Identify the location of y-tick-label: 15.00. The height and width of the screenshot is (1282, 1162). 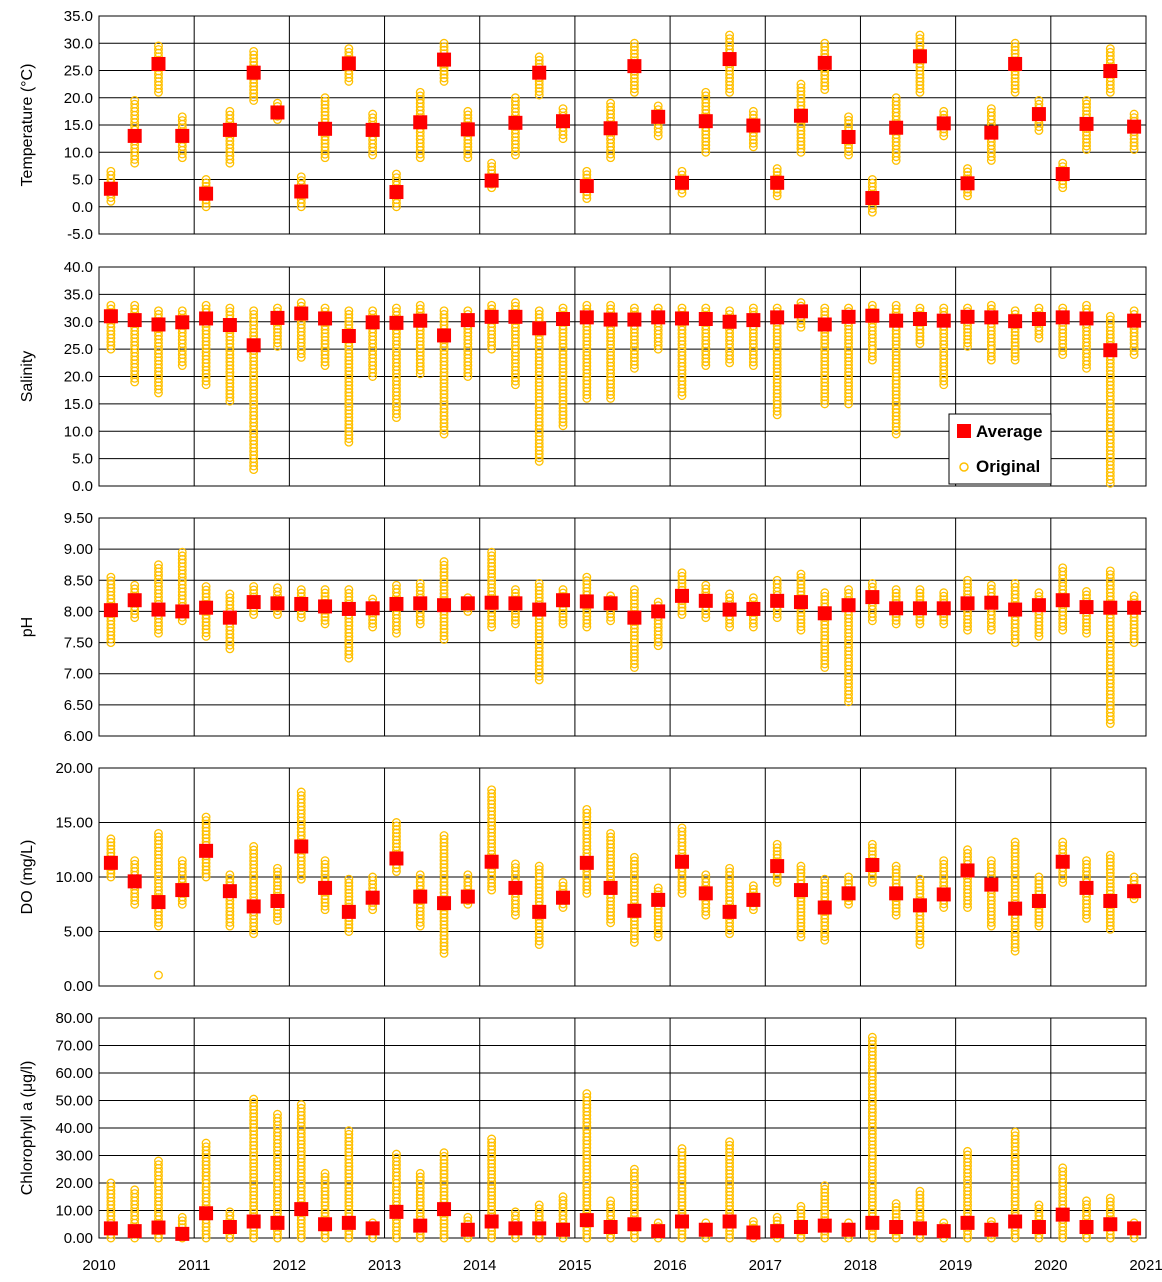
(74, 823).